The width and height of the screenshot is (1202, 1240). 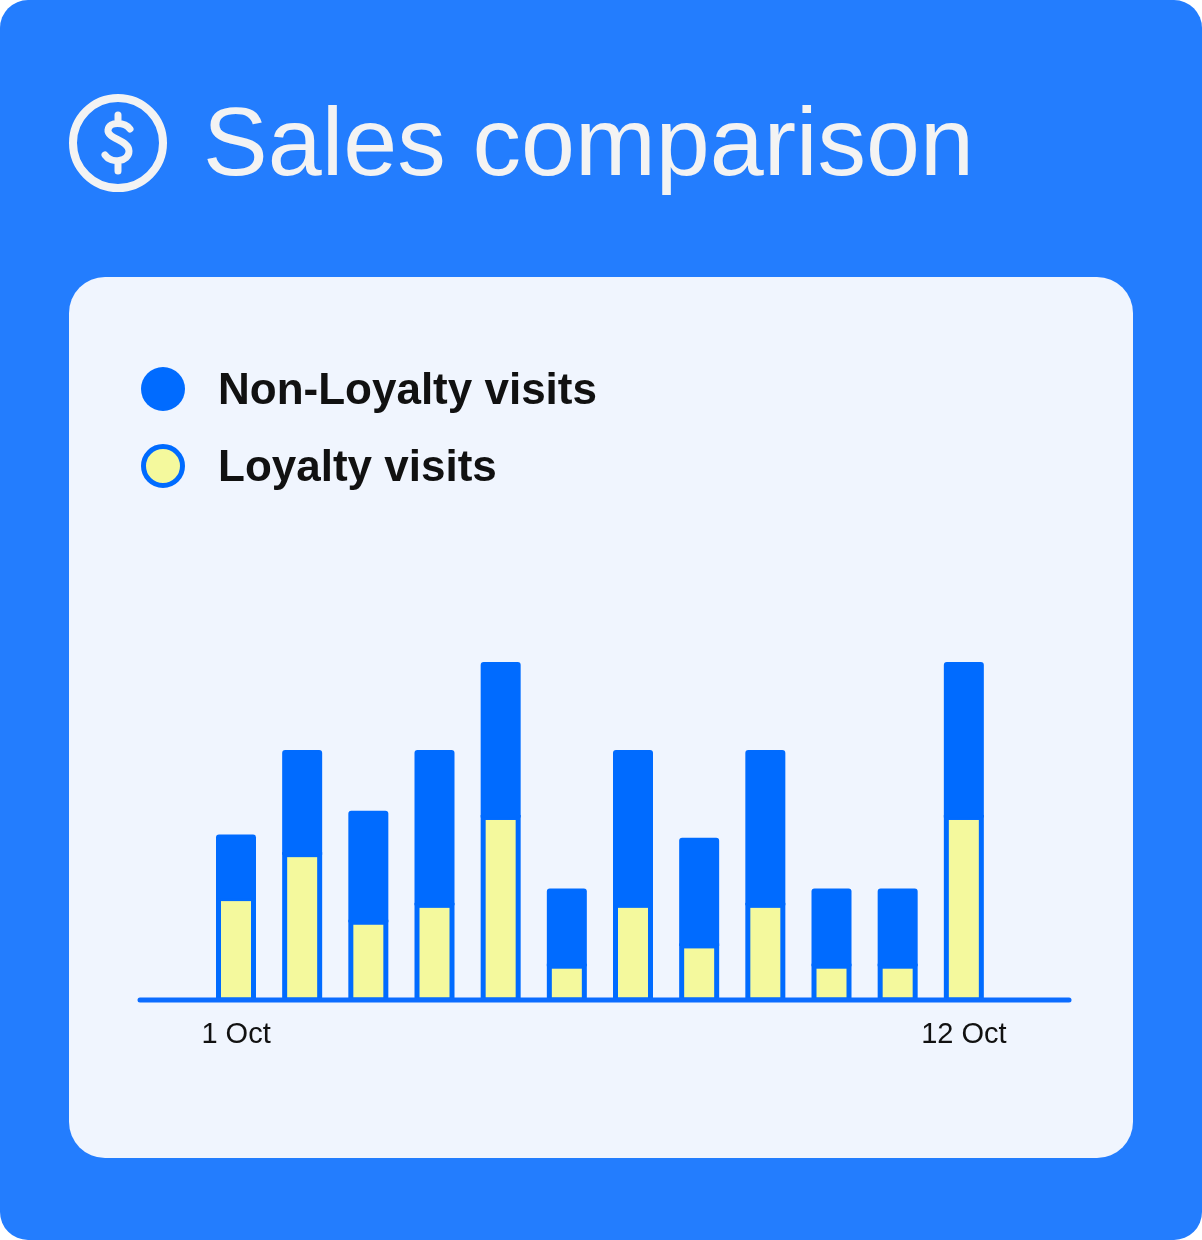 I want to click on legend-label: Loyalty visits, so click(x=357, y=465).